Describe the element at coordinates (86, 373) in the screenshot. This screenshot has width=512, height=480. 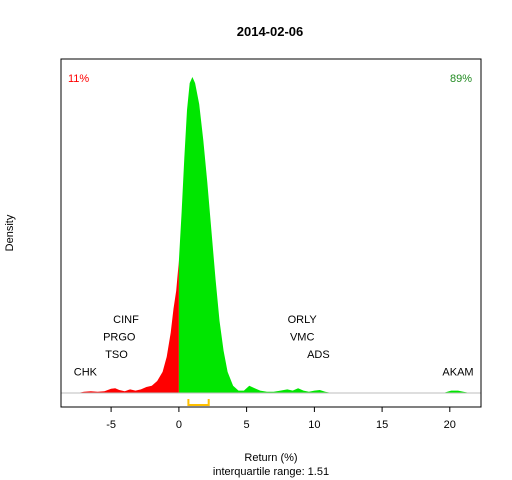
I see `annotation-chk: CHK` at that location.